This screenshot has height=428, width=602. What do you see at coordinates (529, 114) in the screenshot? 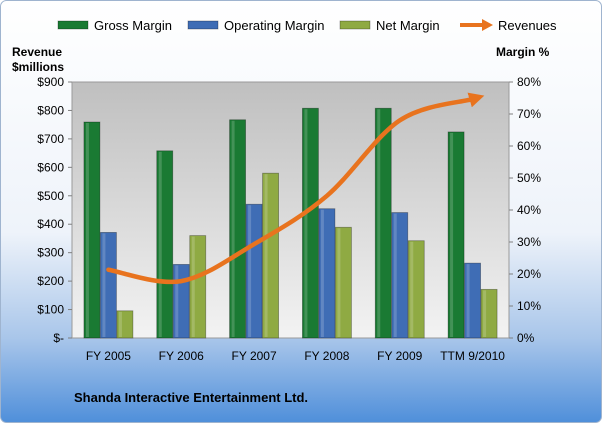
I see `right-axis-tick-label: 70%` at bounding box center [529, 114].